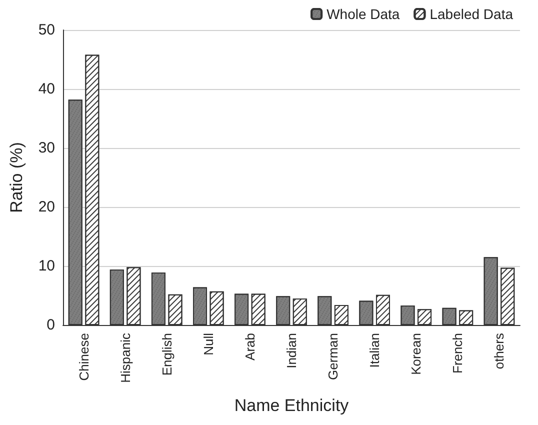 The width and height of the screenshot is (538, 425). Describe the element at coordinates (125, 357) in the screenshot. I see `x-tick-label: Hispanic` at that location.